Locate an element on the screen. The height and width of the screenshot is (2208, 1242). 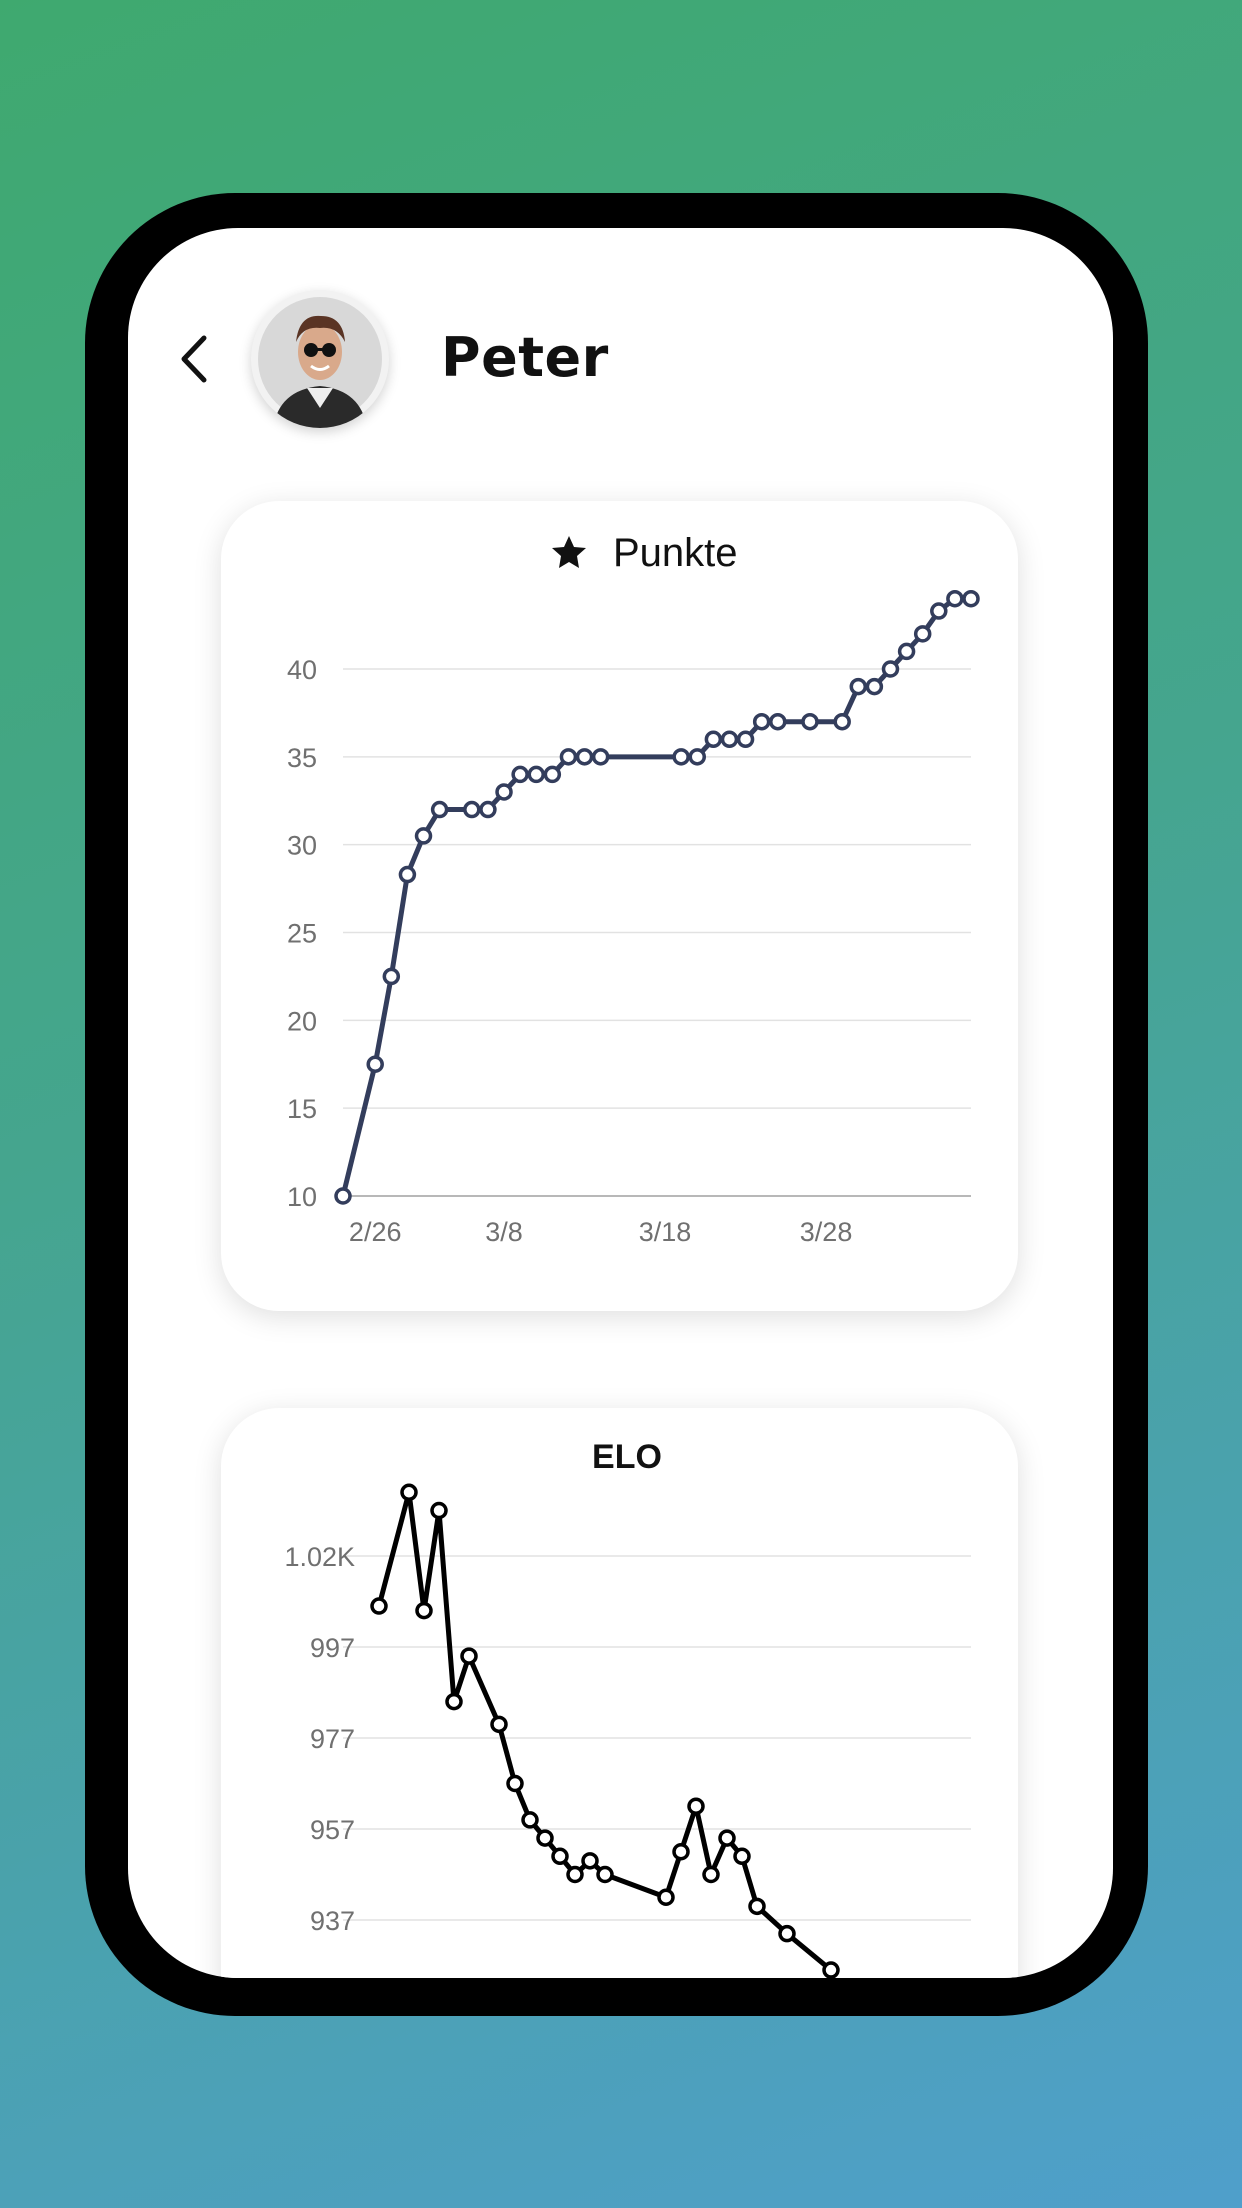
x-tick-label: 2/26 is located at coordinates (375, 1232).